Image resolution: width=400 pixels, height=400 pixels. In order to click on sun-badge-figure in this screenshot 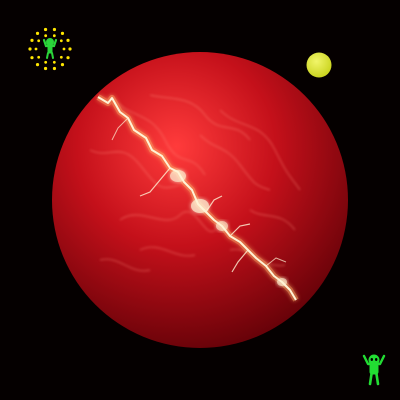, I will do `click(50, 48)`.